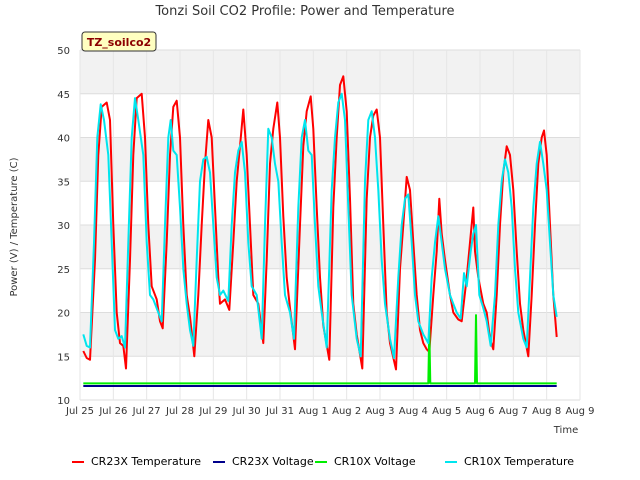 The image size is (640, 480). I want to click on legend-label: CR10X Voltage, so click(375, 461).